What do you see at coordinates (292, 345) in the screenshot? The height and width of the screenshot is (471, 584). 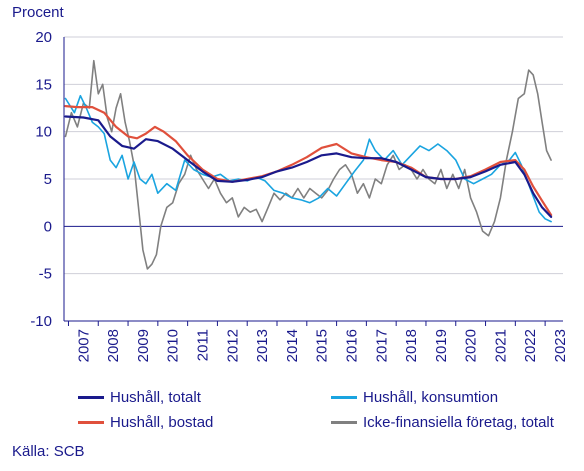 I see `x-tick-label: 2014` at bounding box center [292, 345].